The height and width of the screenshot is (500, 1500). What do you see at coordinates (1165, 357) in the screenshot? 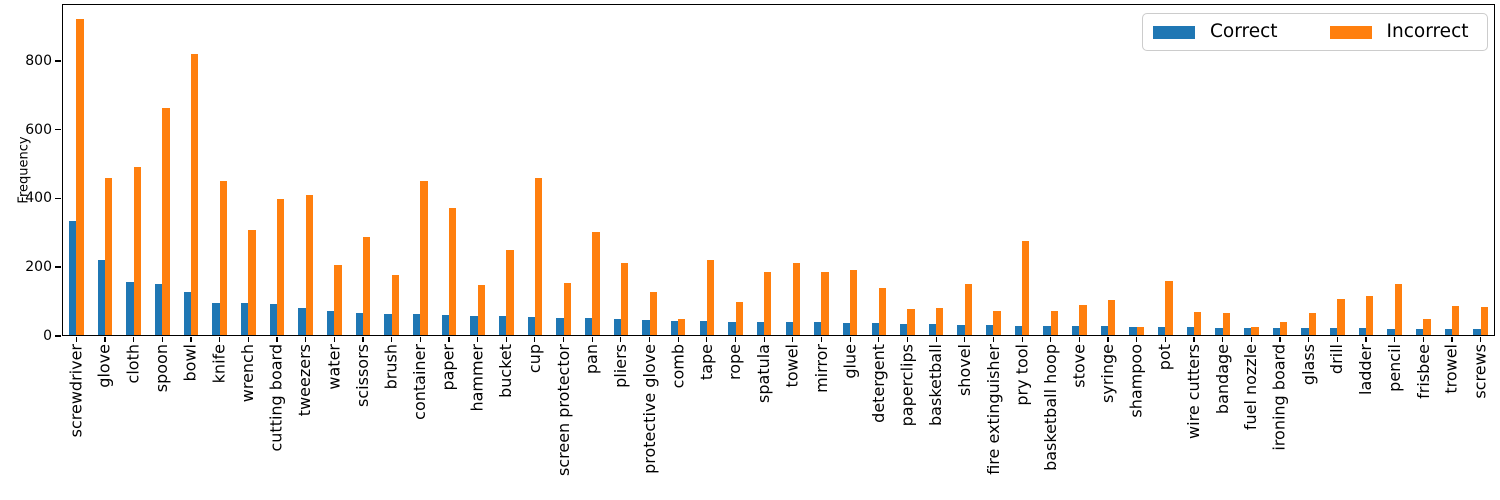
I see `x-tick-label: pot` at bounding box center [1165, 357].